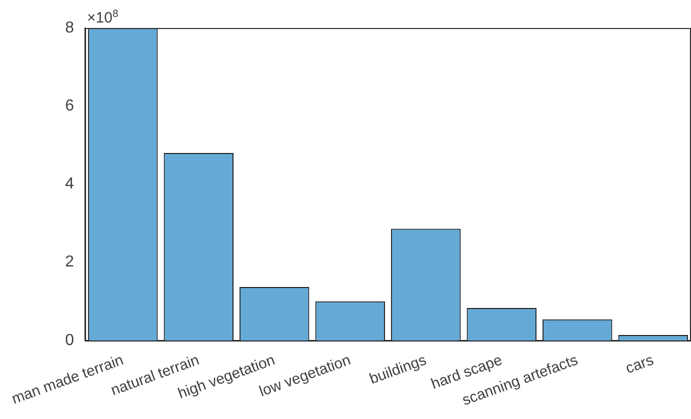 The image size is (691, 419). What do you see at coordinates (69, 106) in the screenshot?
I see `y-tick-label: 6` at bounding box center [69, 106].